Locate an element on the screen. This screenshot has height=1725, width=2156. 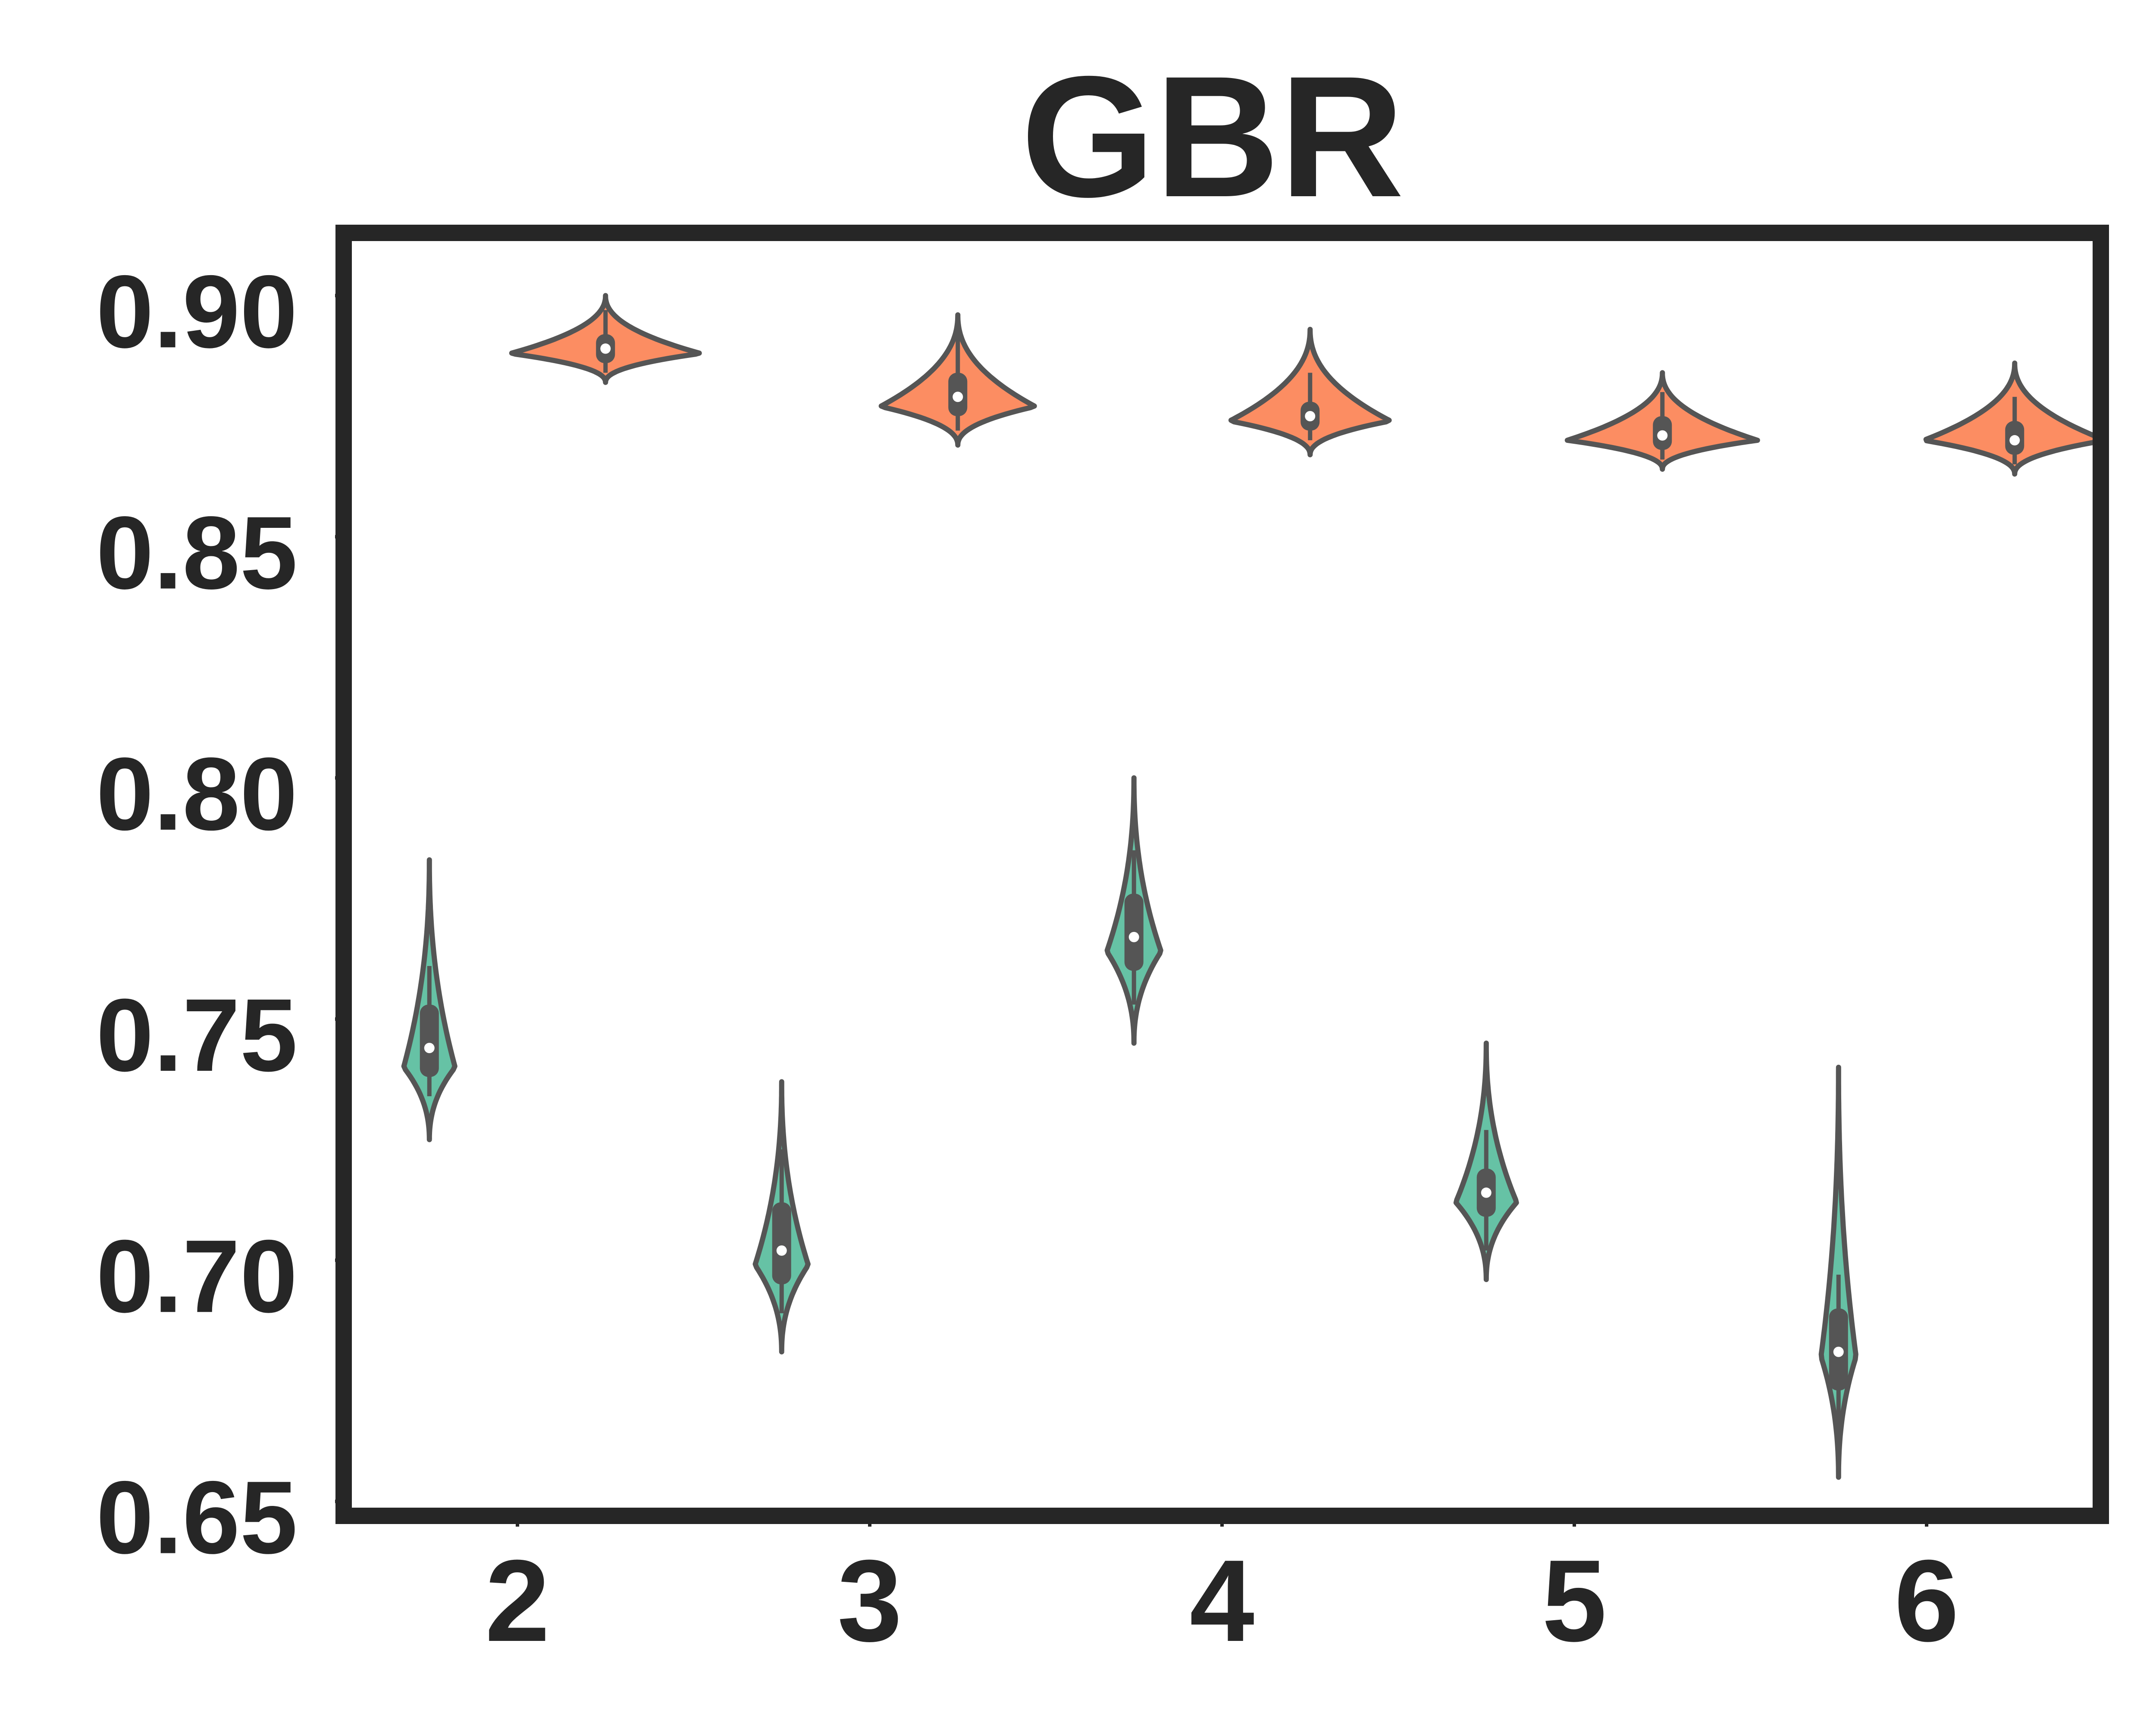
y-tick-label: 0.65 is located at coordinates (197, 1517).